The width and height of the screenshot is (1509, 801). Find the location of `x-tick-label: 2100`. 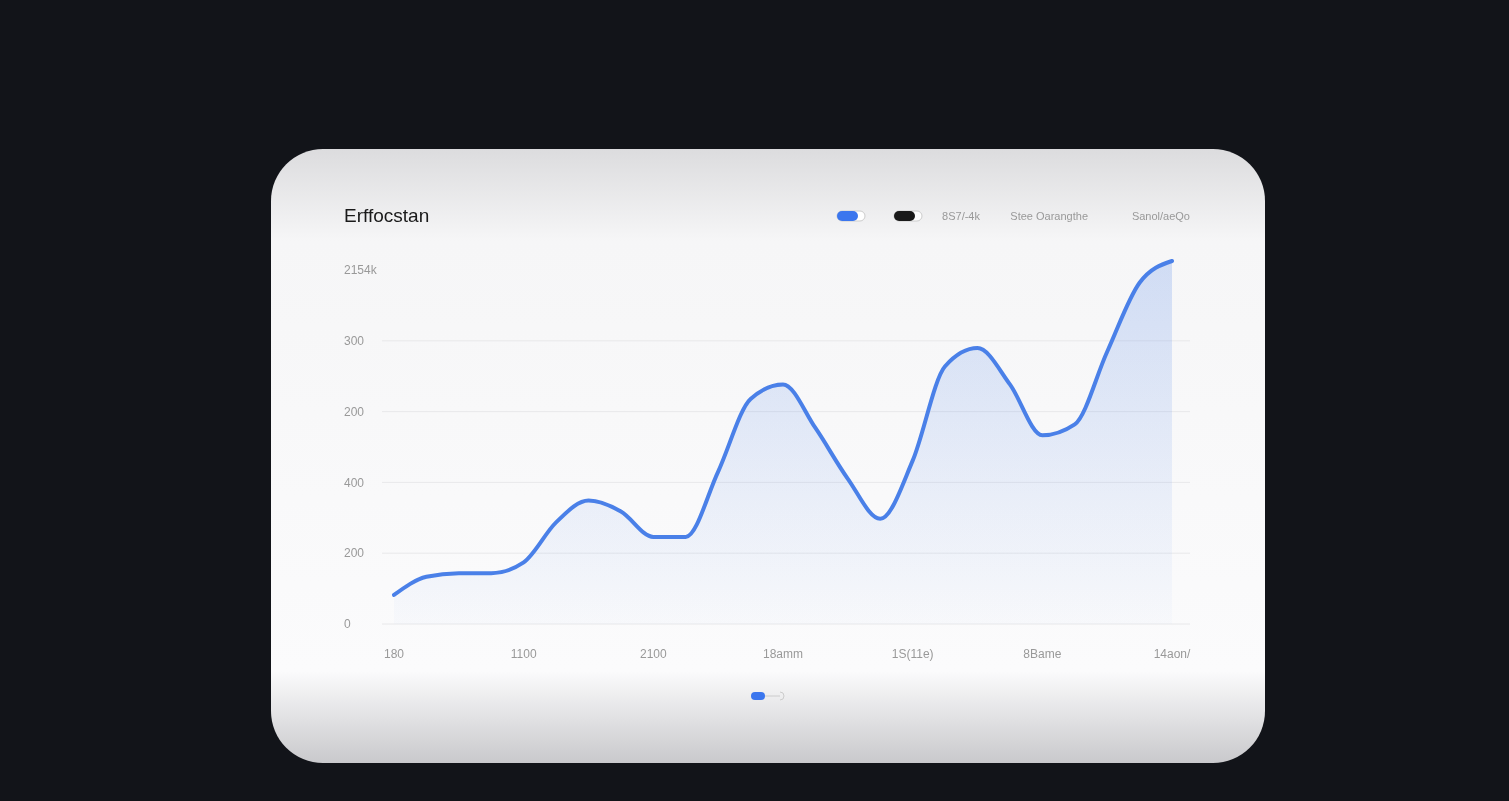

x-tick-label: 2100 is located at coordinates (653, 654).